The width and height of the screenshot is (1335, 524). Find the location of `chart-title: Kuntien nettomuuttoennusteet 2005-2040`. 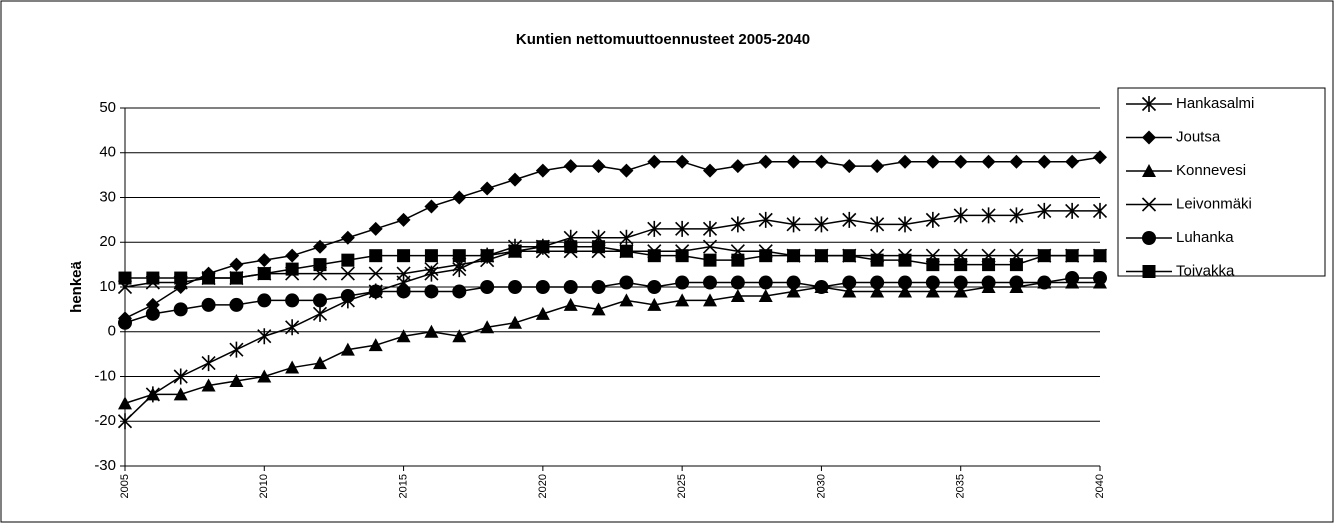

chart-title: Kuntien nettomuuttoennusteet 2005-2040 is located at coordinates (663, 39).